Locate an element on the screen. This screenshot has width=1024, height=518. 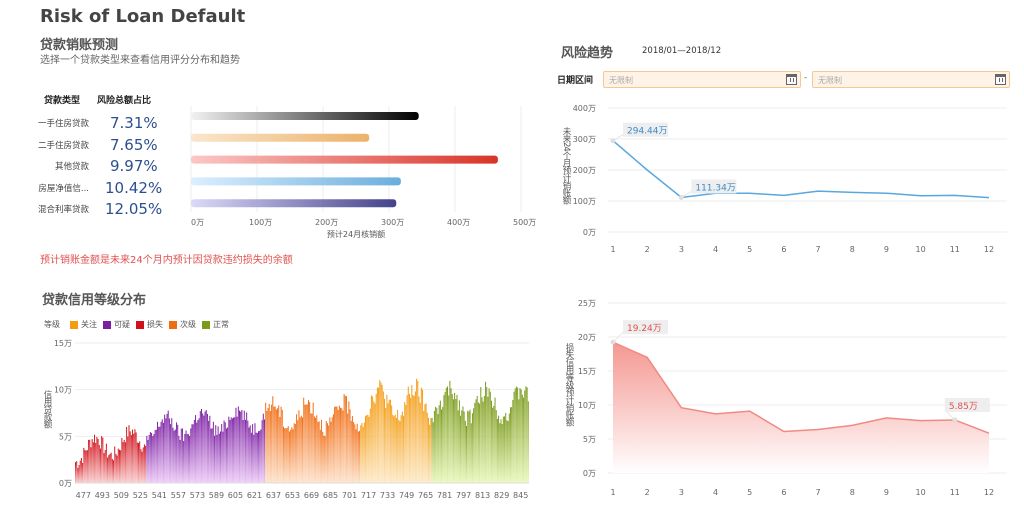
svg-text: 10万 is located at coordinates (63, 390).